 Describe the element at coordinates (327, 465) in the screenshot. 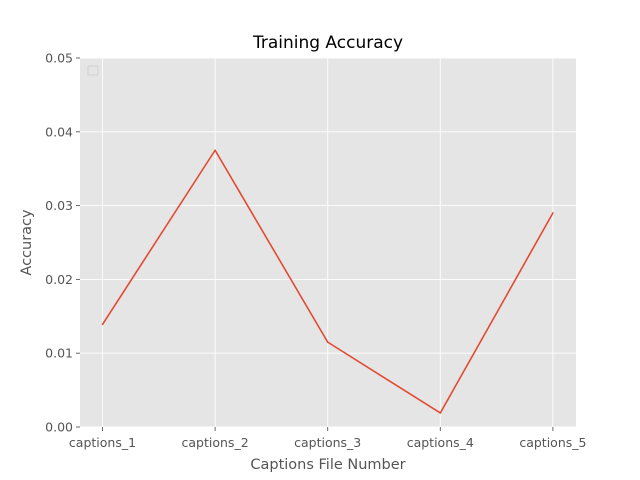

I see `x-axis-label: Captions File Number` at that location.